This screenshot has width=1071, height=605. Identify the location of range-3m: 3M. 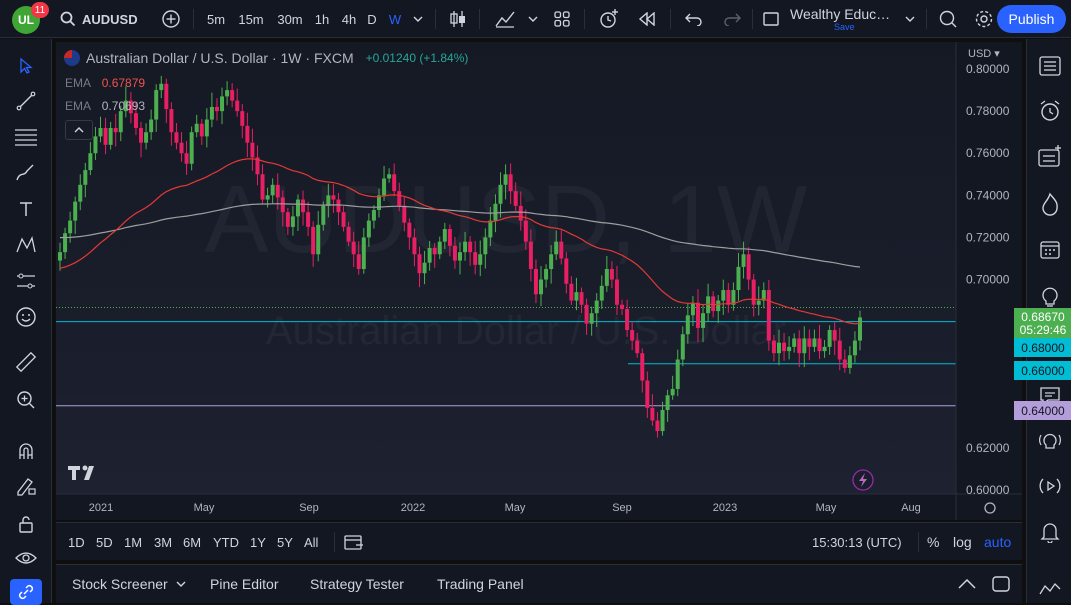
(163, 542).